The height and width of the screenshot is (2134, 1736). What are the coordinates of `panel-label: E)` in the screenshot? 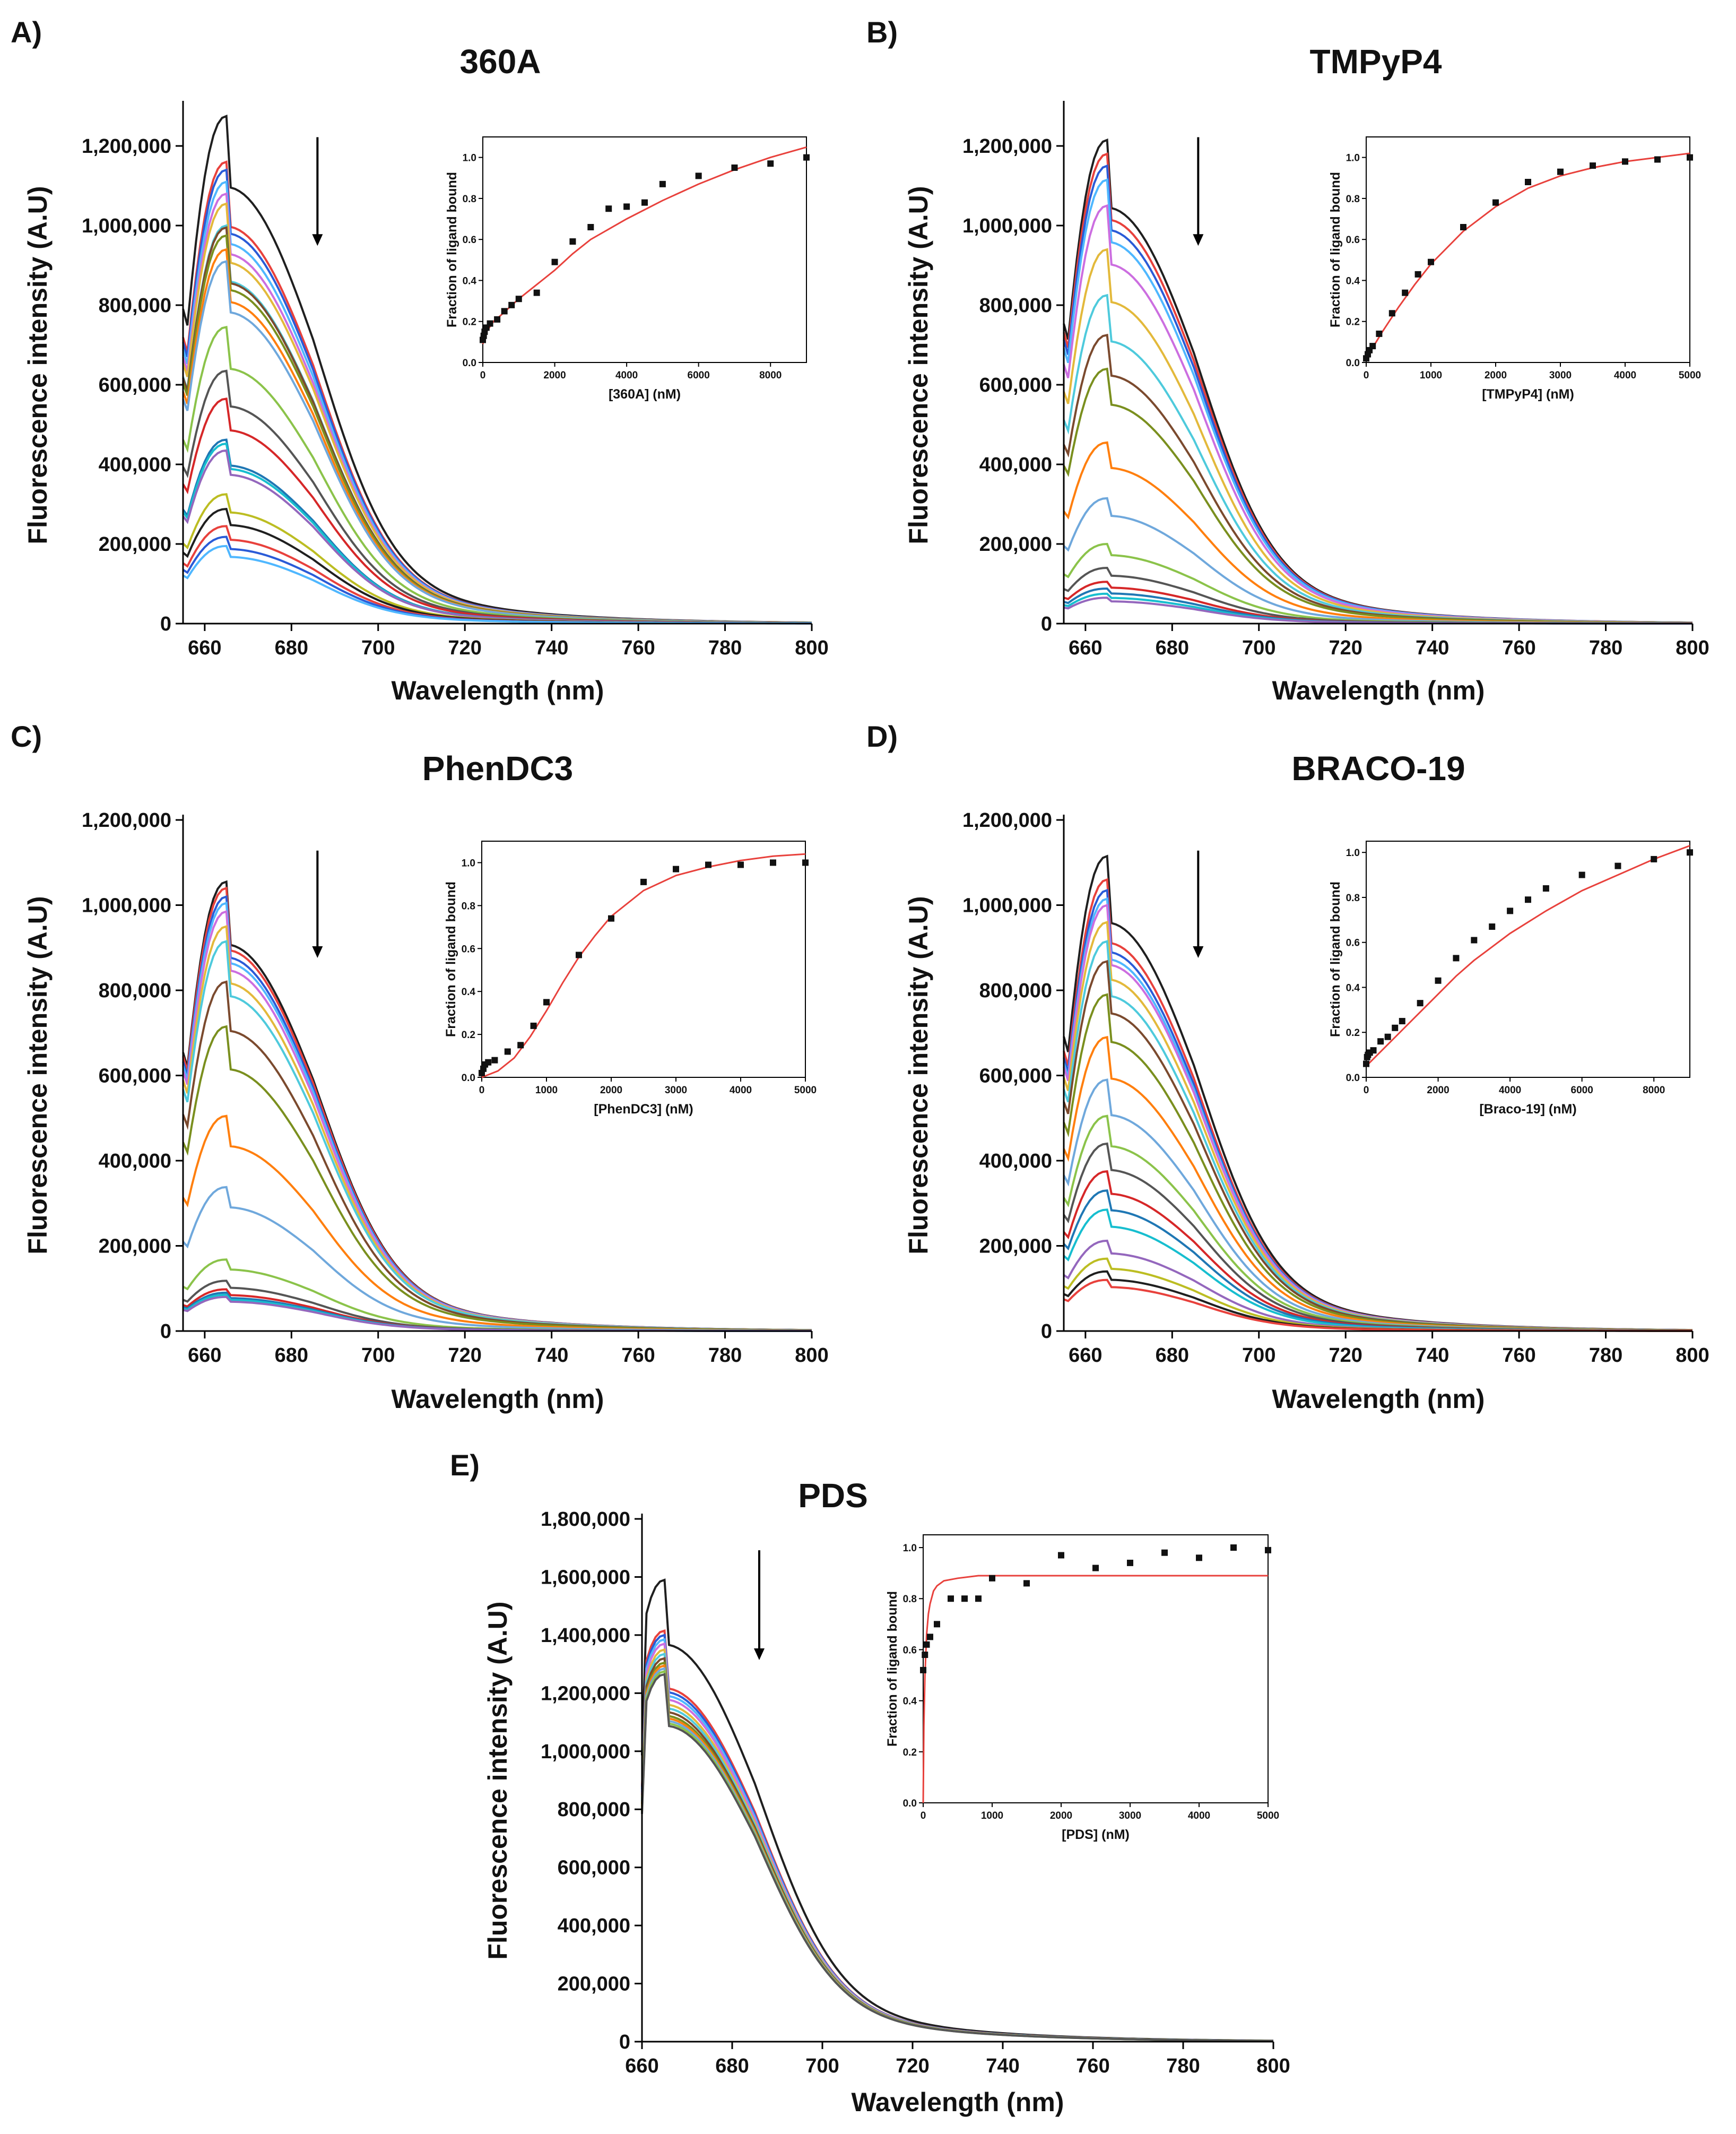 It's located at (465, 1465).